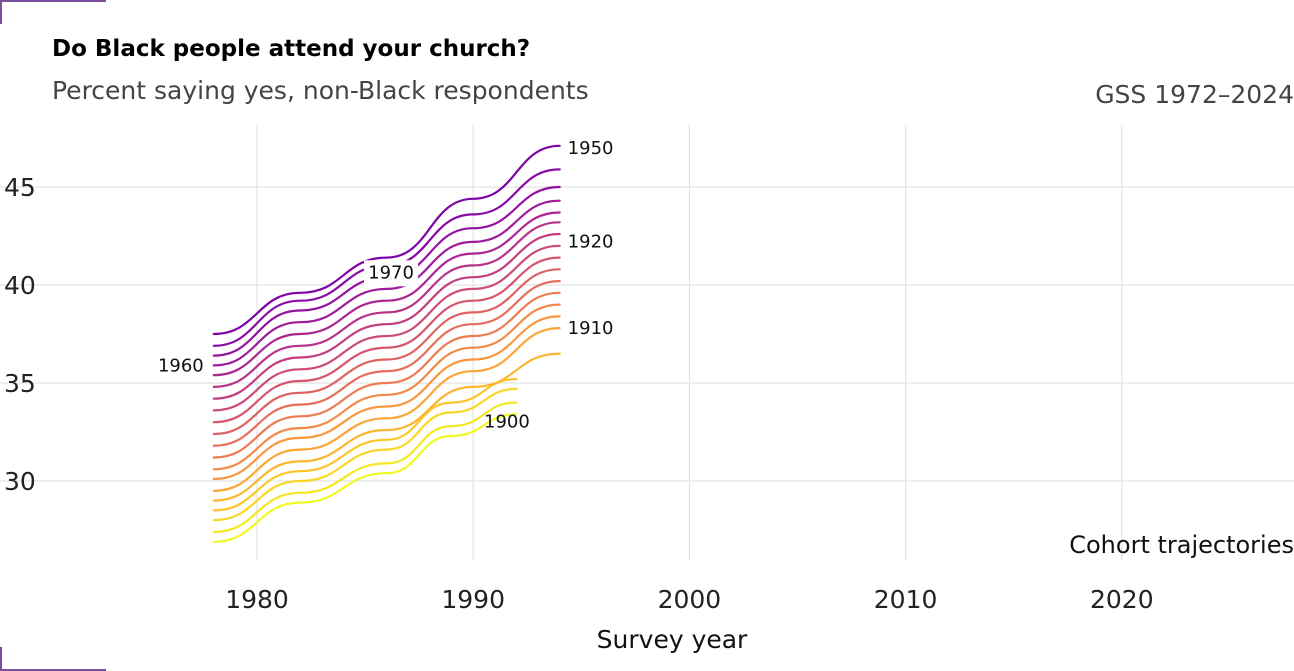 Image resolution: width=1294 pixels, height=671 pixels. I want to click on x-tick-label-2010: 2010, so click(906, 599).